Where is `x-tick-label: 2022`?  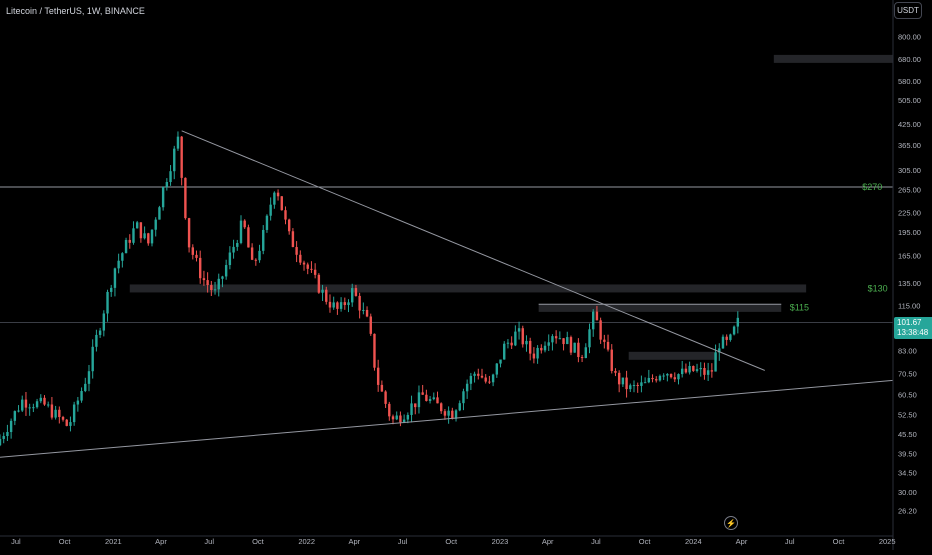
x-tick-label: 2022 is located at coordinates (306, 541).